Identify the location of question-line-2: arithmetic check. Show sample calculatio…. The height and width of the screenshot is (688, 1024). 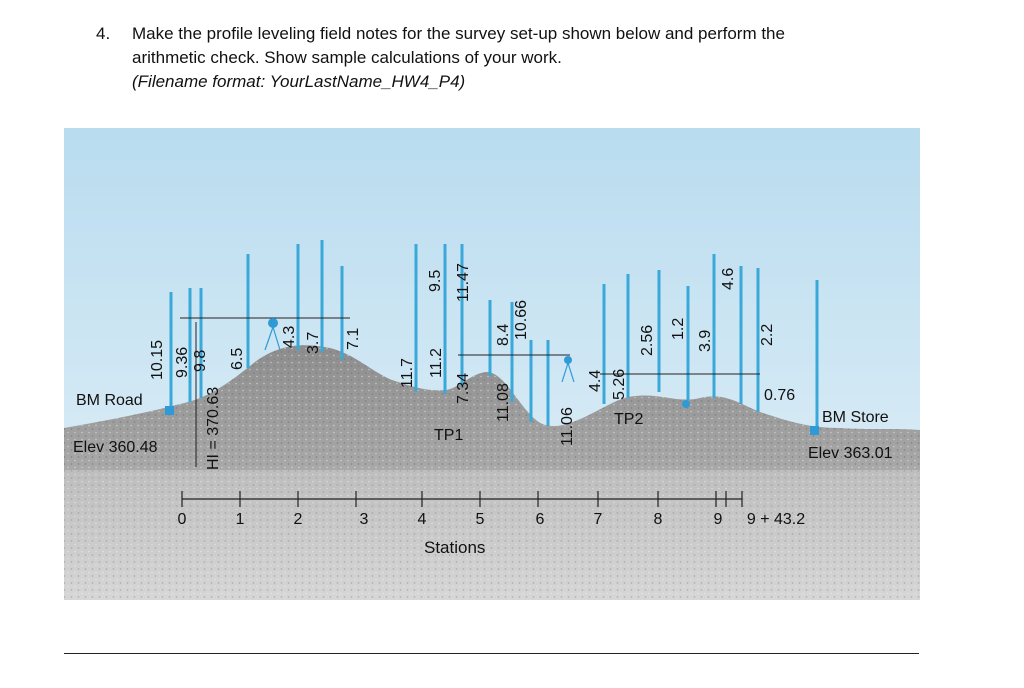
(347, 57).